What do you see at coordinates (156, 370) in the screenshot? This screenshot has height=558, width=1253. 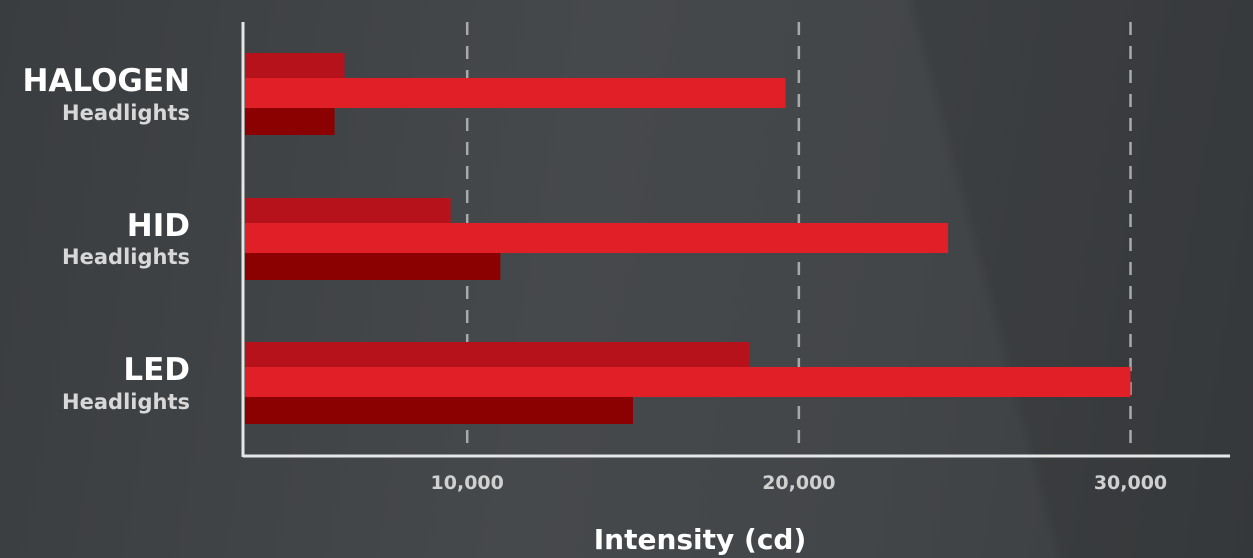 I see `category-label-led: LED` at bounding box center [156, 370].